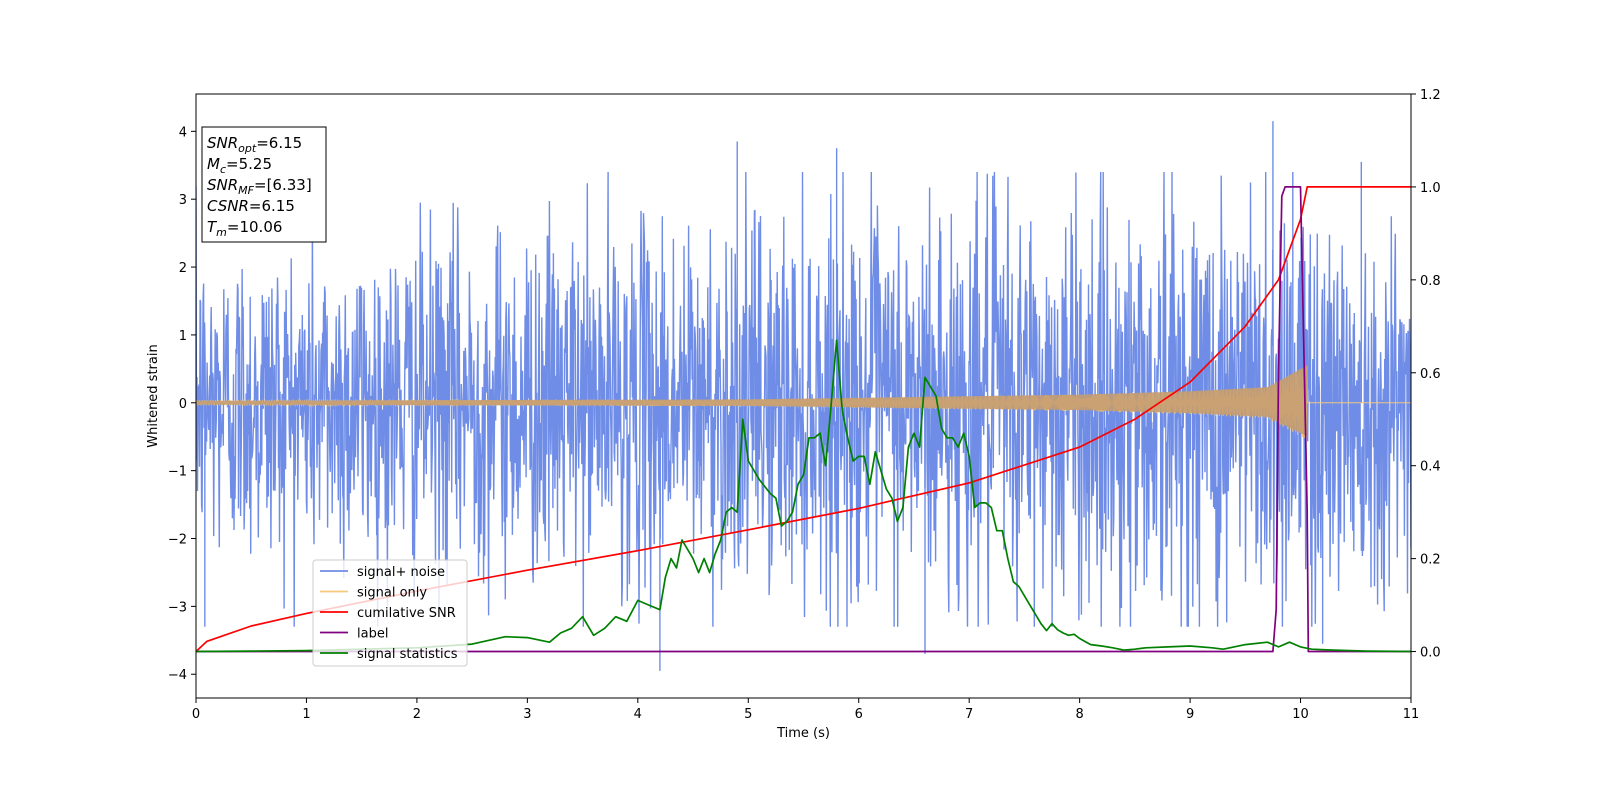 This screenshot has height=800, width=1600. I want to click on x-tick-label: 0, so click(196, 714).